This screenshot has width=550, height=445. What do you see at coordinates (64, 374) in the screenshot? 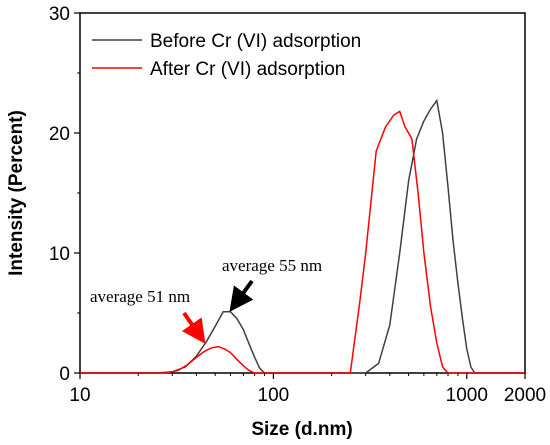
I see `y-tick-label: 0` at bounding box center [64, 374].